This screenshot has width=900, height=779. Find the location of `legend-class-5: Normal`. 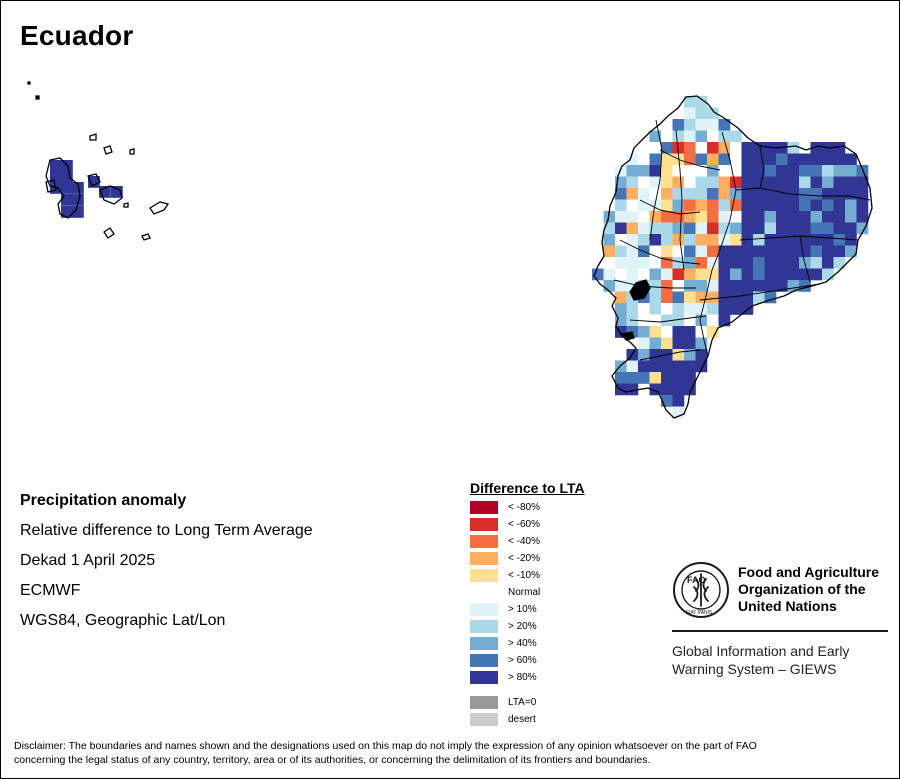

legend-class-5: Normal is located at coordinates (550, 593).